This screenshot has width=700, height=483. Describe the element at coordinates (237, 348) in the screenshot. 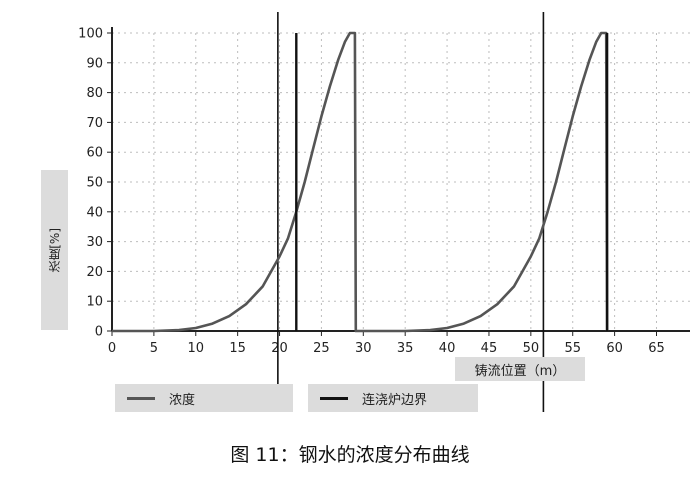

I see `x-tick-label: 15` at that location.